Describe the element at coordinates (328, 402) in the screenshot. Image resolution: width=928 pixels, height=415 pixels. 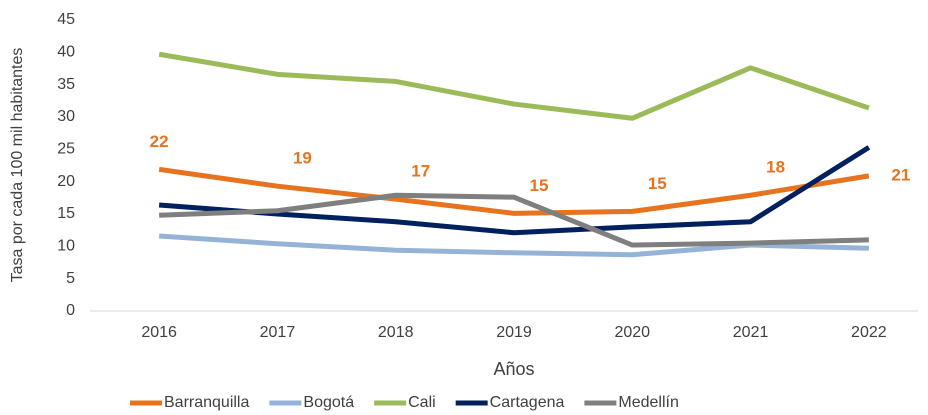
I see `legend-label: Bogotá` at that location.